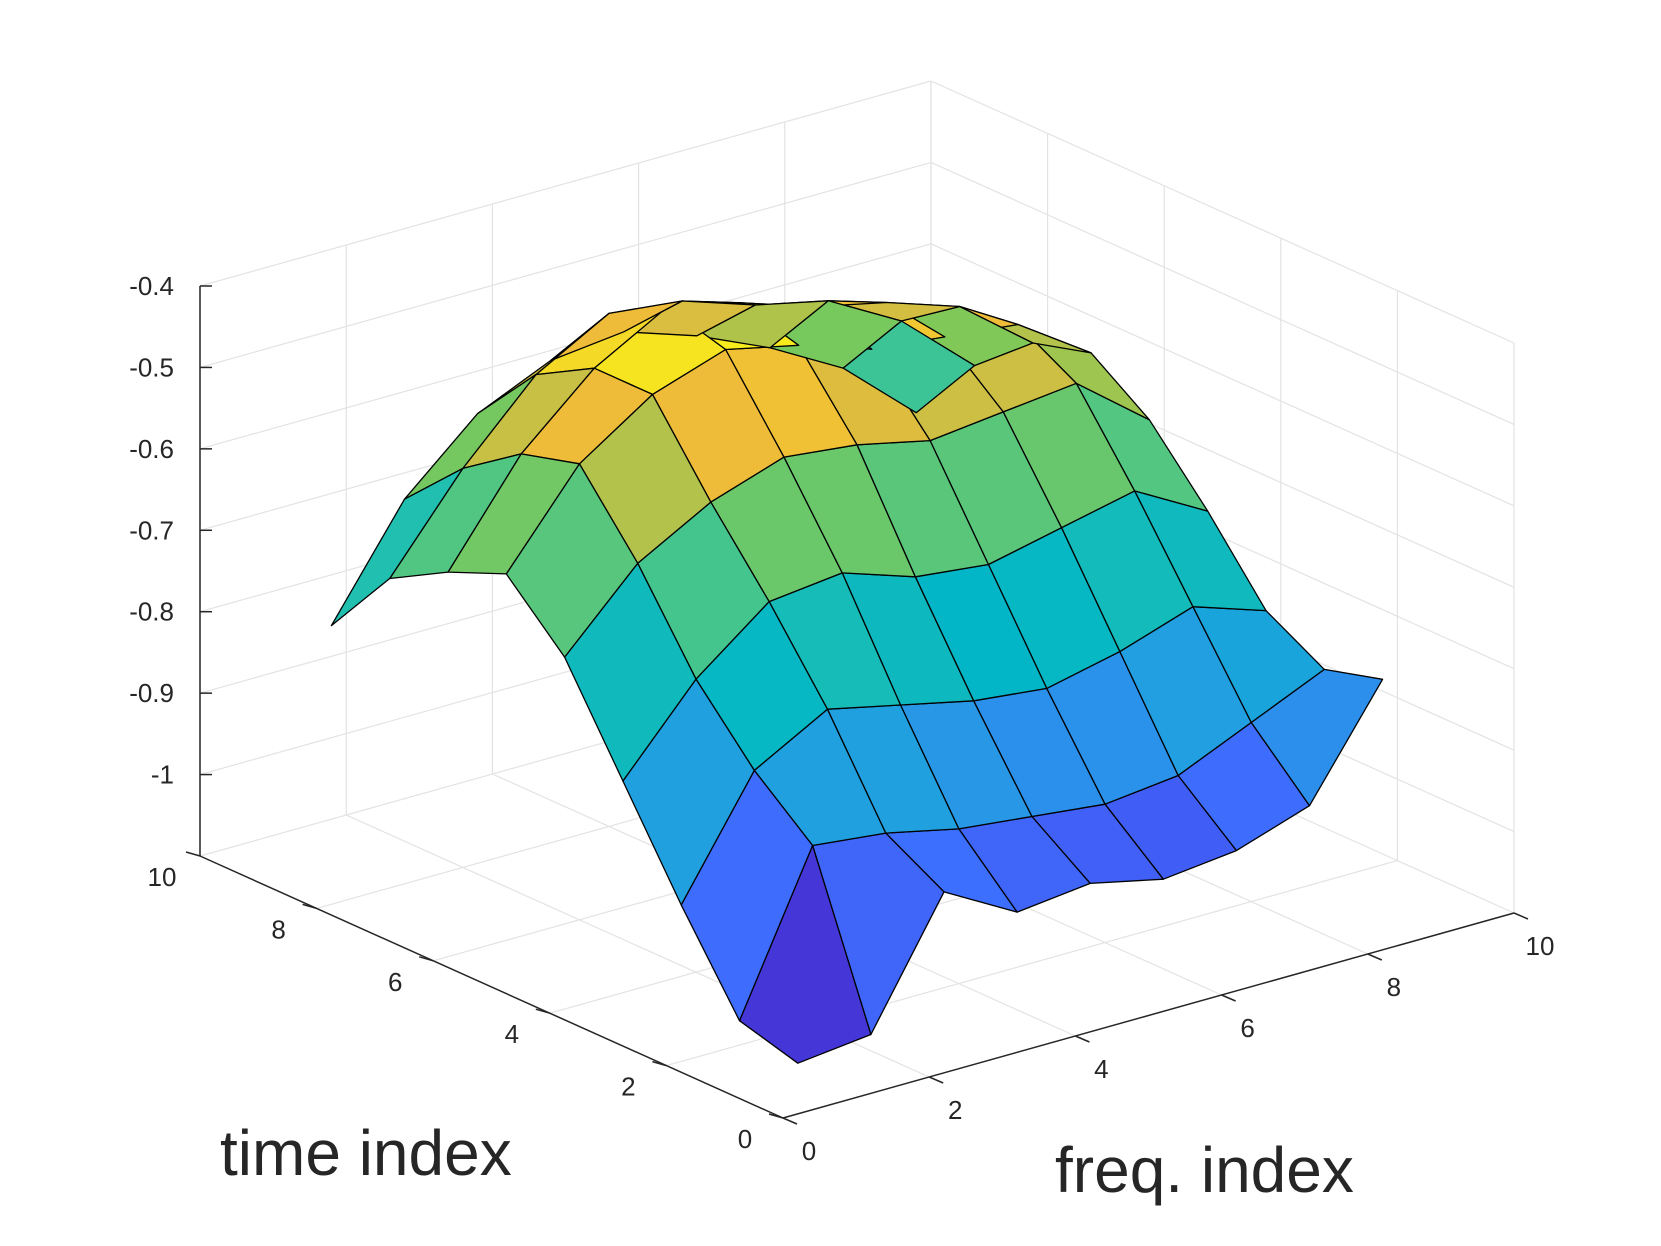 Image resolution: width=1661 pixels, height=1246 pixels. What do you see at coordinates (1247, 1028) in the screenshot?
I see `freq-tick-label: 6` at bounding box center [1247, 1028].